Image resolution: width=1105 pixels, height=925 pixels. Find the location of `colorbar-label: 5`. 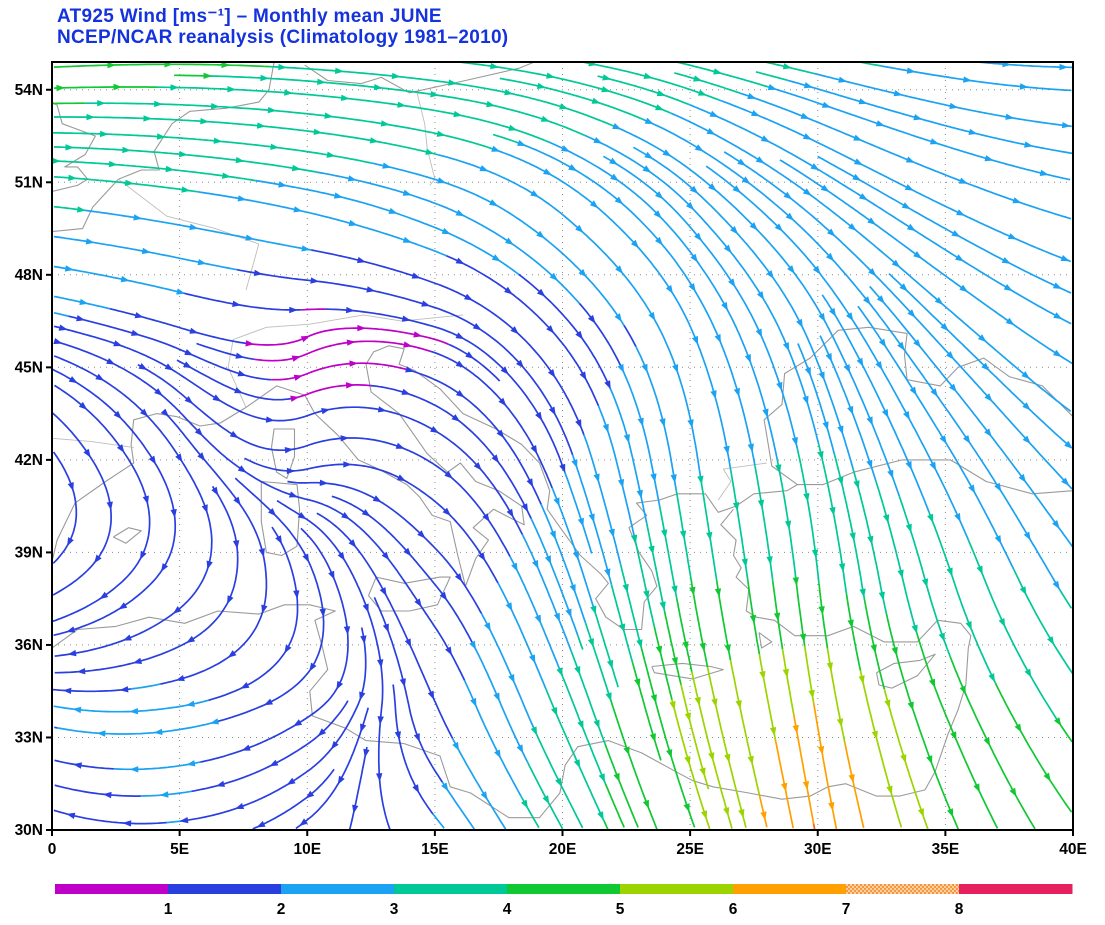

colorbar-label: 5 is located at coordinates (620, 909).